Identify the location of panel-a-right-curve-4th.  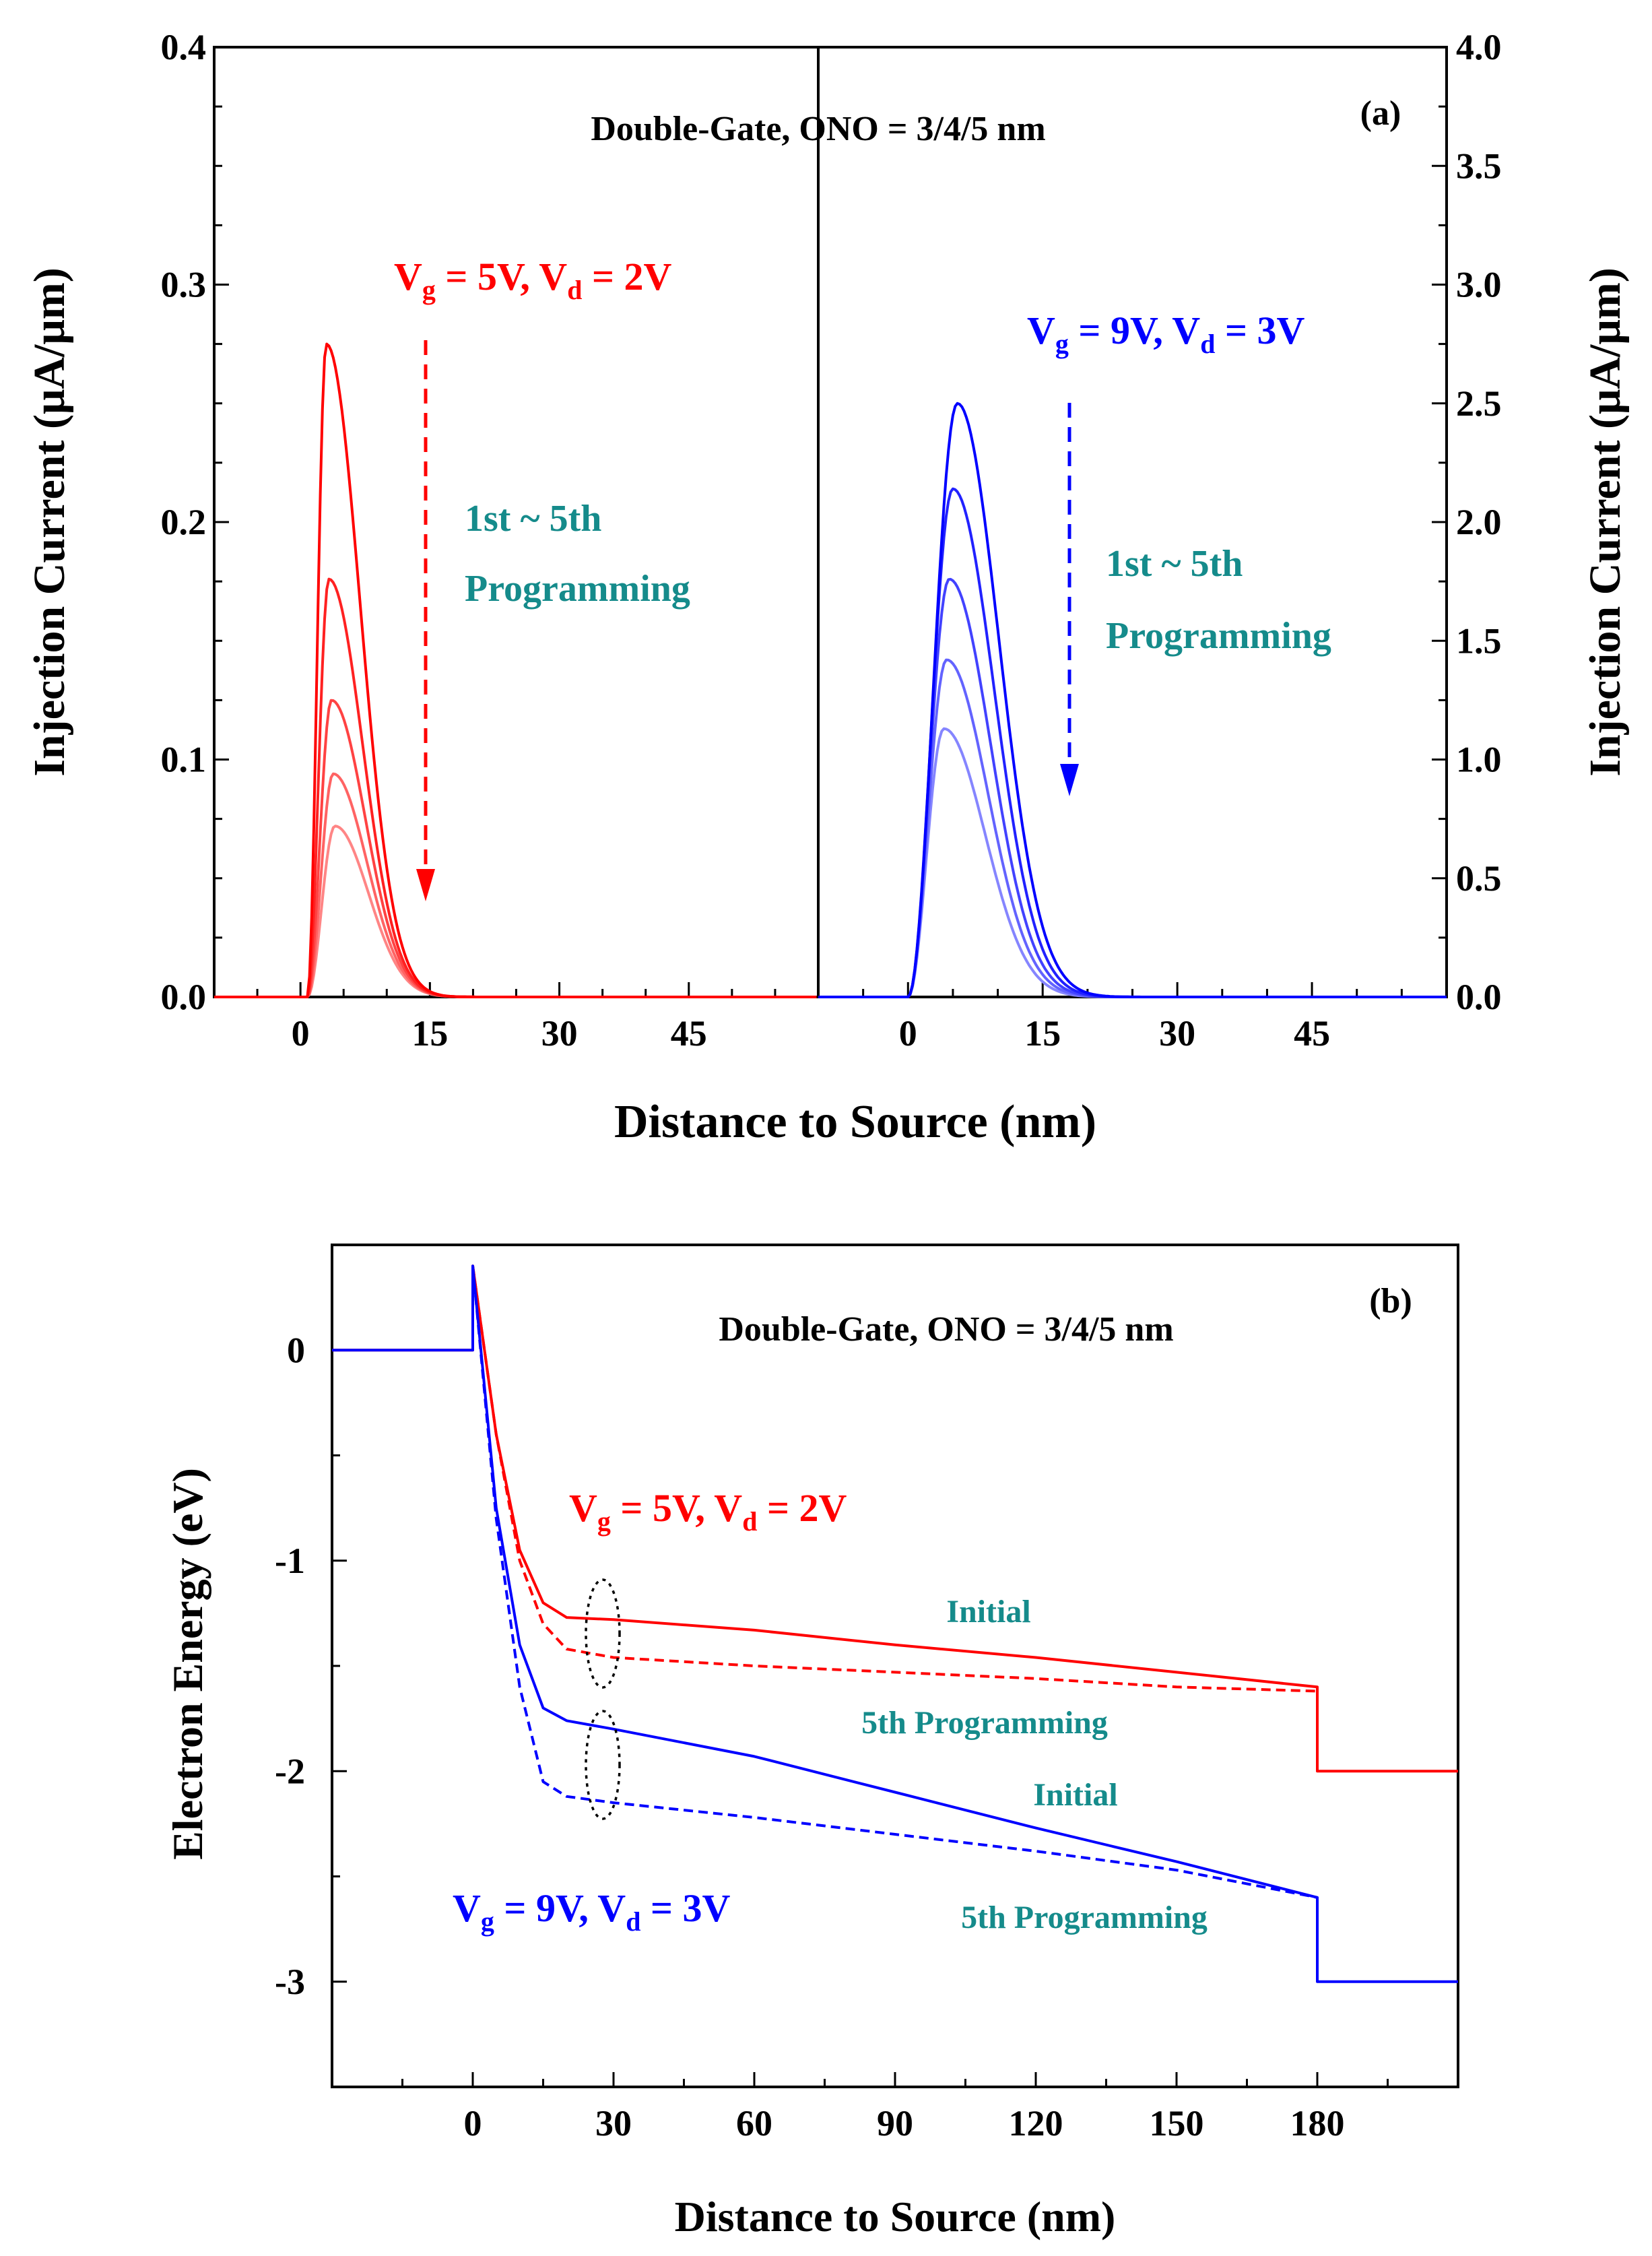
(1132, 828).